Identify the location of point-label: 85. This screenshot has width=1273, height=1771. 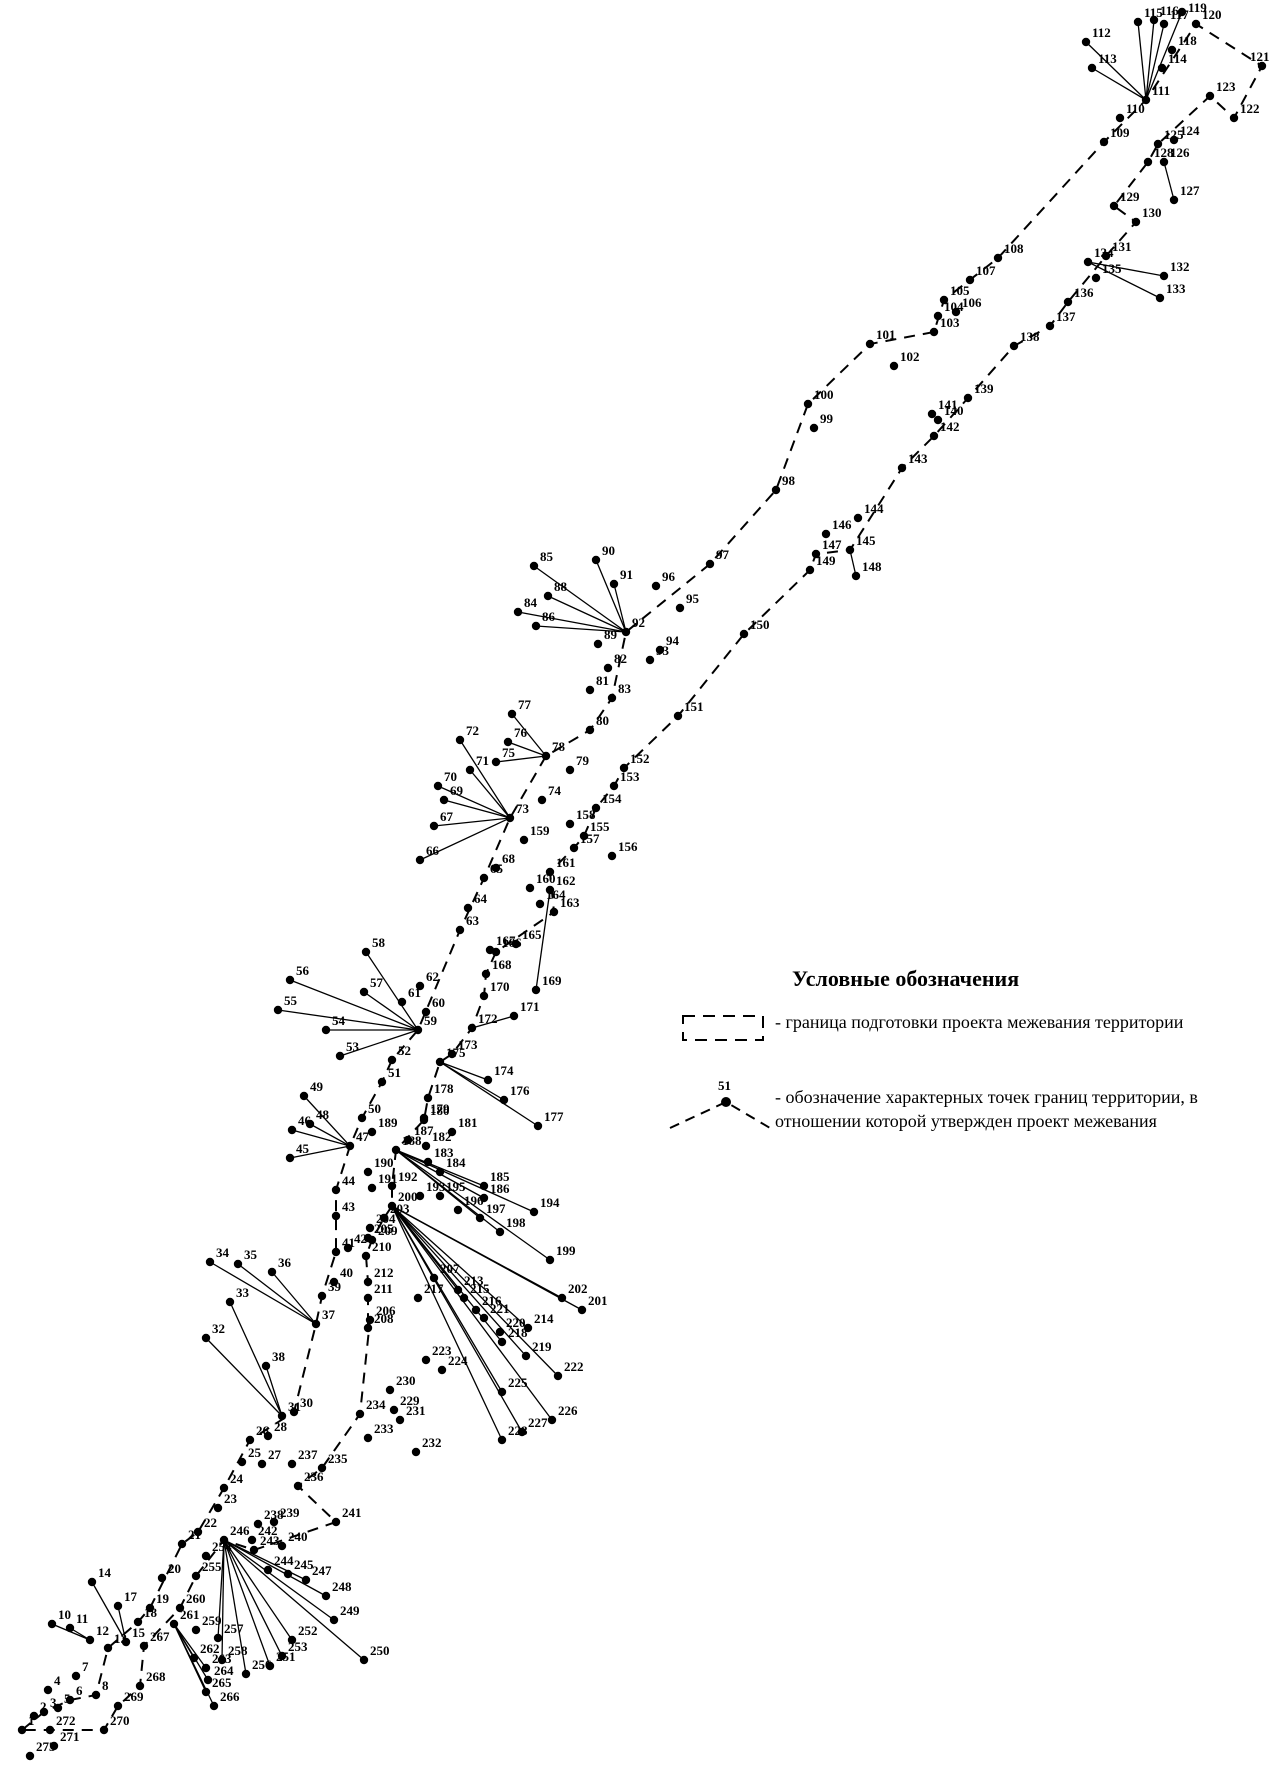
(547, 556).